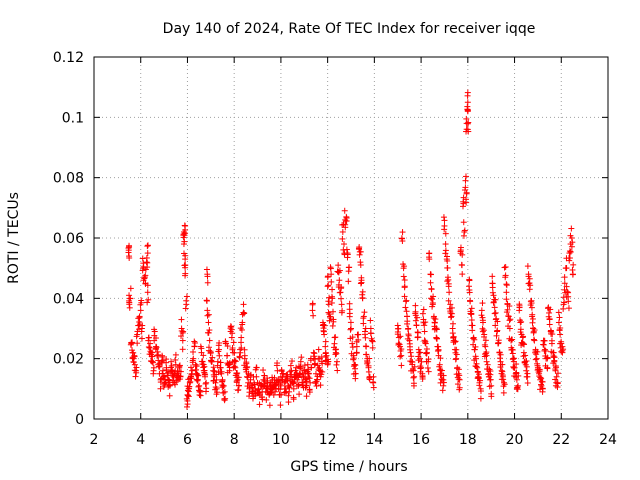  What do you see at coordinates (281, 440) in the screenshot?
I see `x-tick-label: 10` at bounding box center [281, 440].